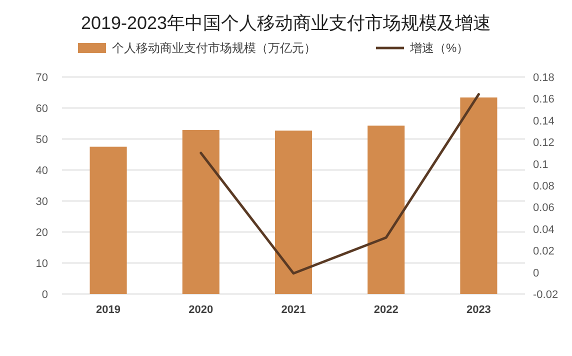 The width and height of the screenshot is (572, 356). What do you see at coordinates (201, 310) in the screenshot?
I see `x-tick-label: 2020` at bounding box center [201, 310].